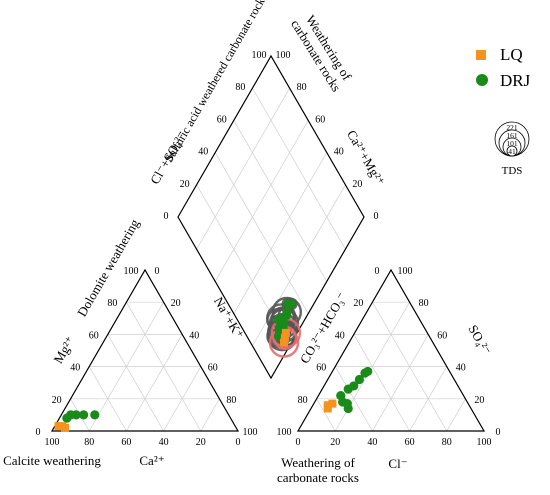 Image resolution: width=550 pixels, height=495 pixels. What do you see at coordinates (302, 87) in the screenshot?
I see `diamond-right-tick: 80` at bounding box center [302, 87].